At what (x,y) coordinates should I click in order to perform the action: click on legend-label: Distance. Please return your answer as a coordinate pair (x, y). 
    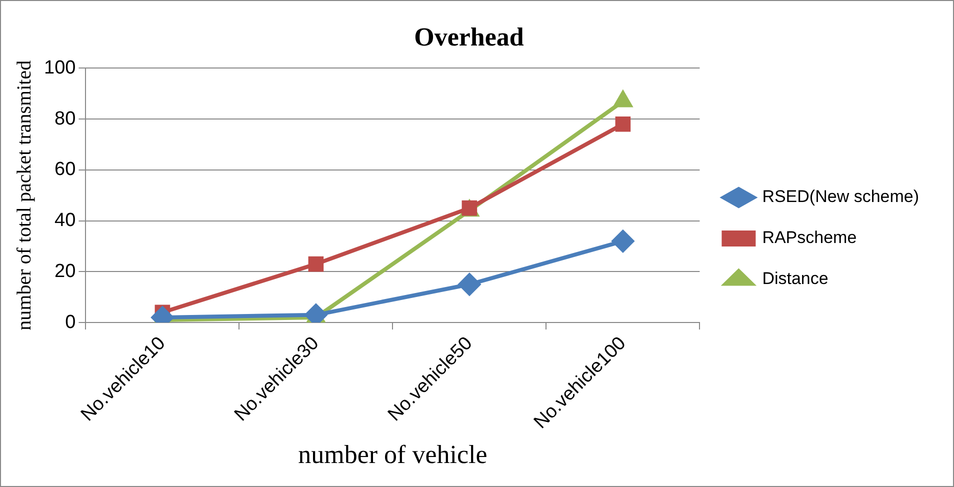
    Looking at the image, I should click on (795, 278).